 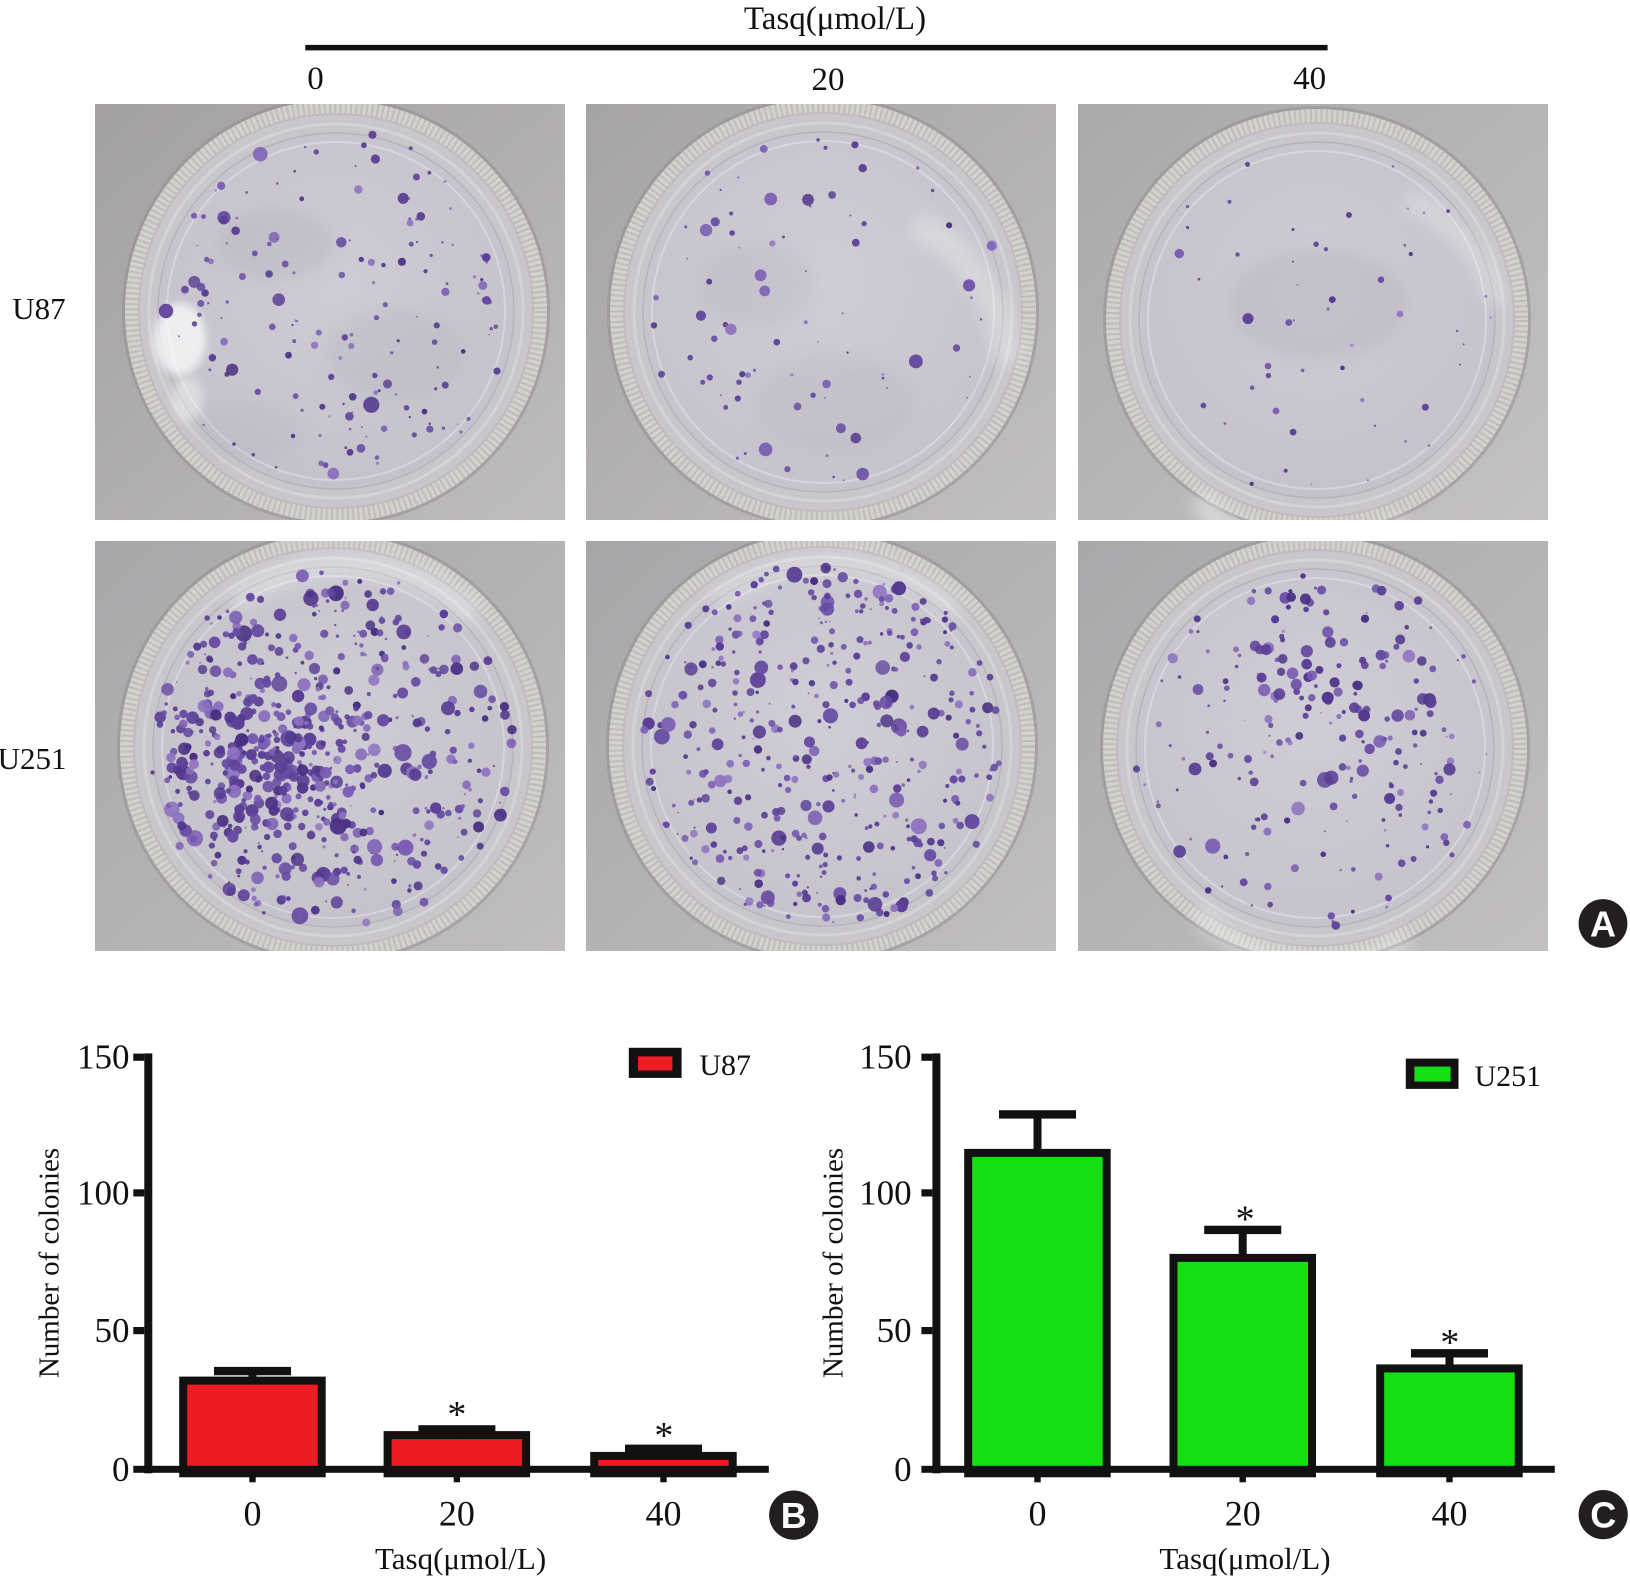 I want to click on svg-text: B, so click(x=794, y=1515).